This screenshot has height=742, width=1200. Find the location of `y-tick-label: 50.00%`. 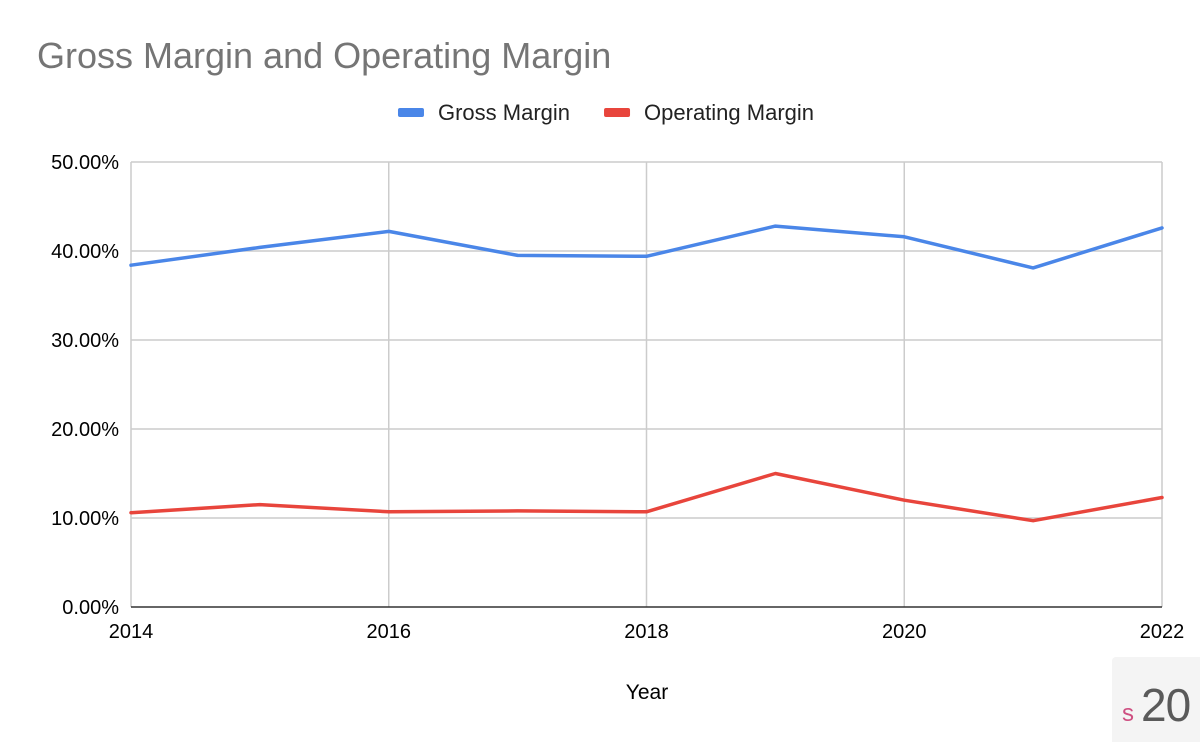

y-tick-label: 50.00% is located at coordinates (85, 163).